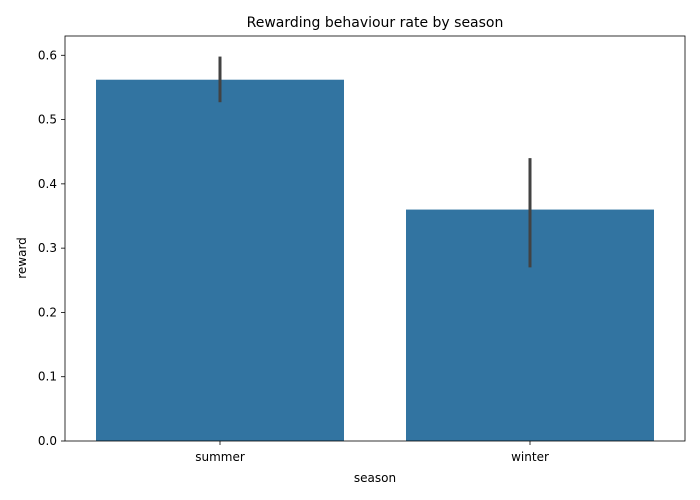  Describe the element at coordinates (220, 457) in the screenshot. I see `x-tick-label-summer: summer` at that location.